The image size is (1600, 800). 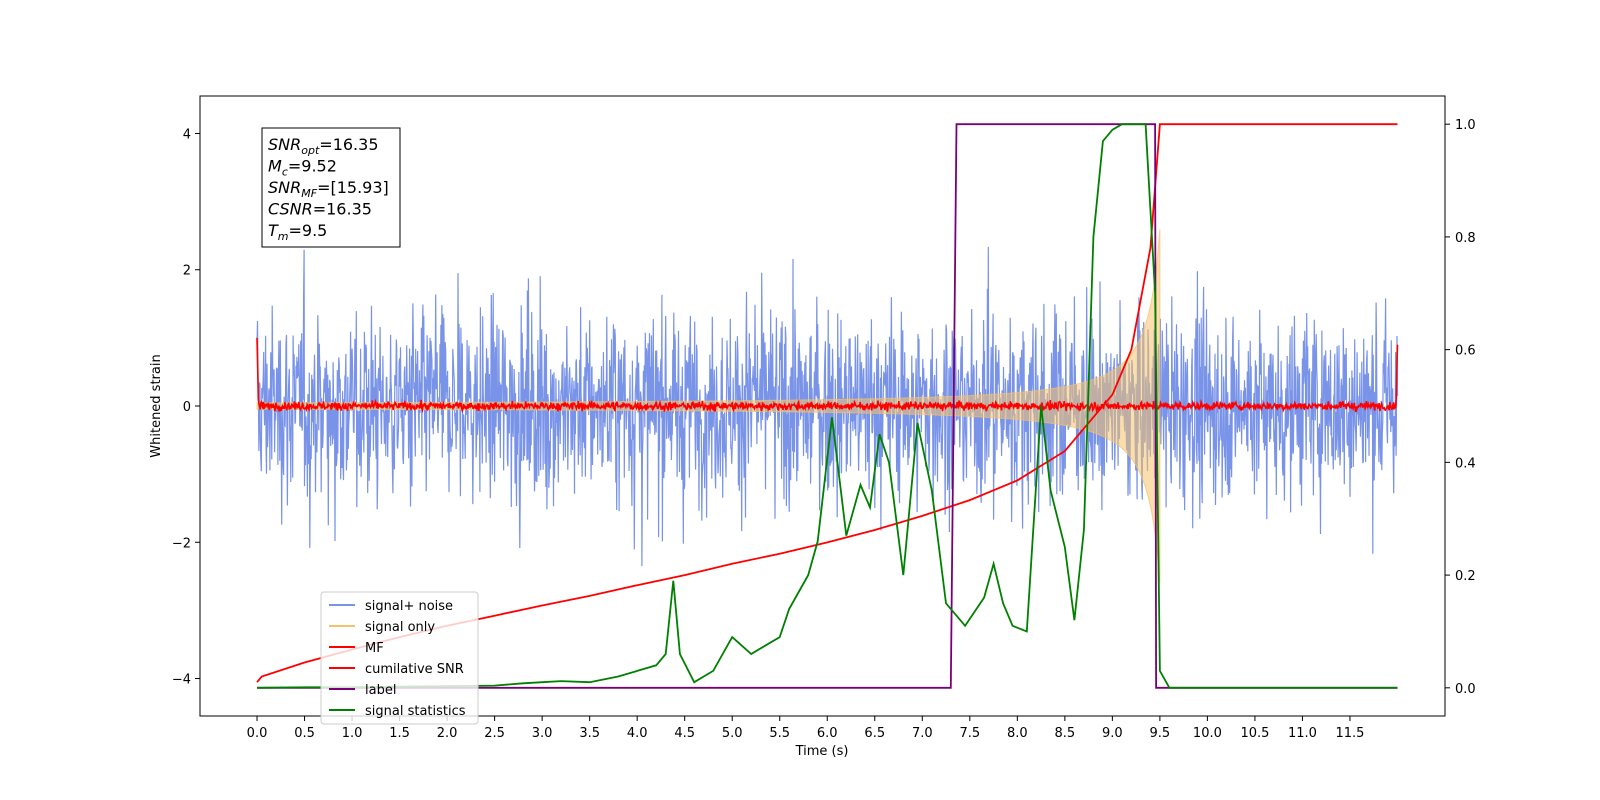 What do you see at coordinates (304, 733) in the screenshot?
I see `x-tick-label: 0.5` at bounding box center [304, 733].